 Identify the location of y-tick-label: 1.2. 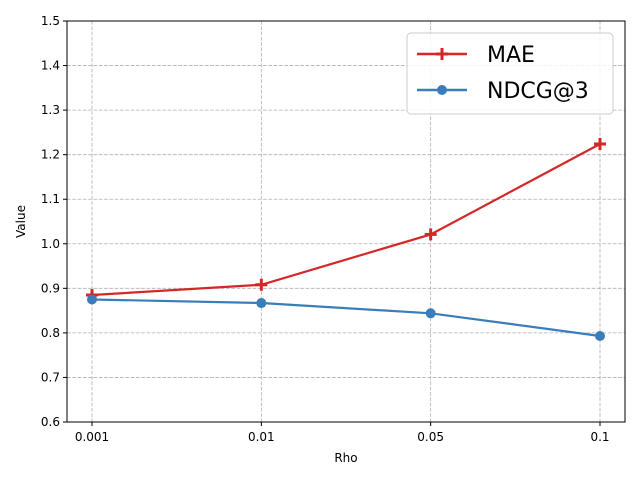
(50, 155).